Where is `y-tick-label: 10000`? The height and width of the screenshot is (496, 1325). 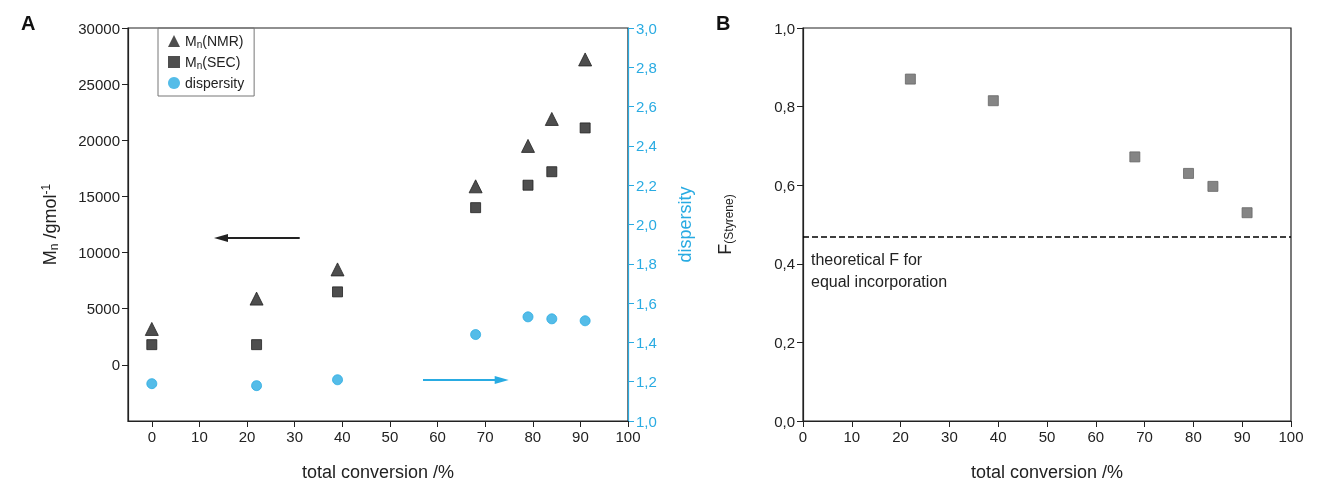
y-tick-label: 10000 is located at coordinates (99, 253).